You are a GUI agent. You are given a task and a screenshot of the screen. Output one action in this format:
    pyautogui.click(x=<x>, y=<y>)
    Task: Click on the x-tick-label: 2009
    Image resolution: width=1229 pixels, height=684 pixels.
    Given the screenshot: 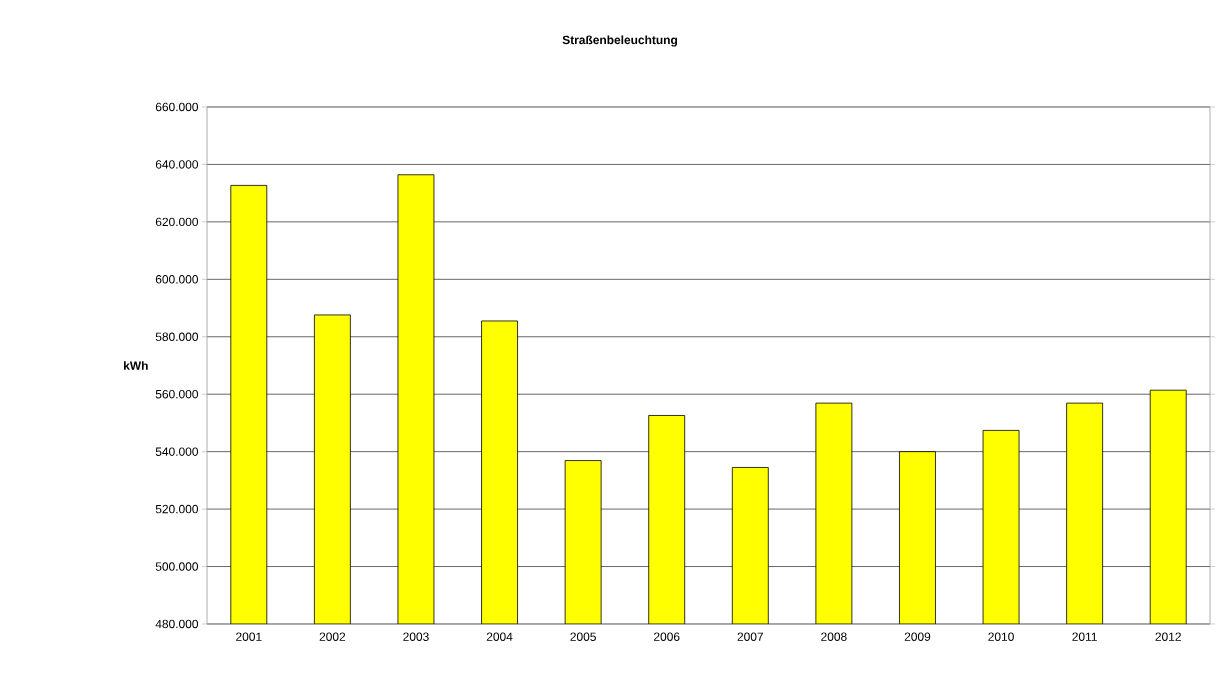 What is the action you would take?
    pyautogui.click(x=917, y=636)
    